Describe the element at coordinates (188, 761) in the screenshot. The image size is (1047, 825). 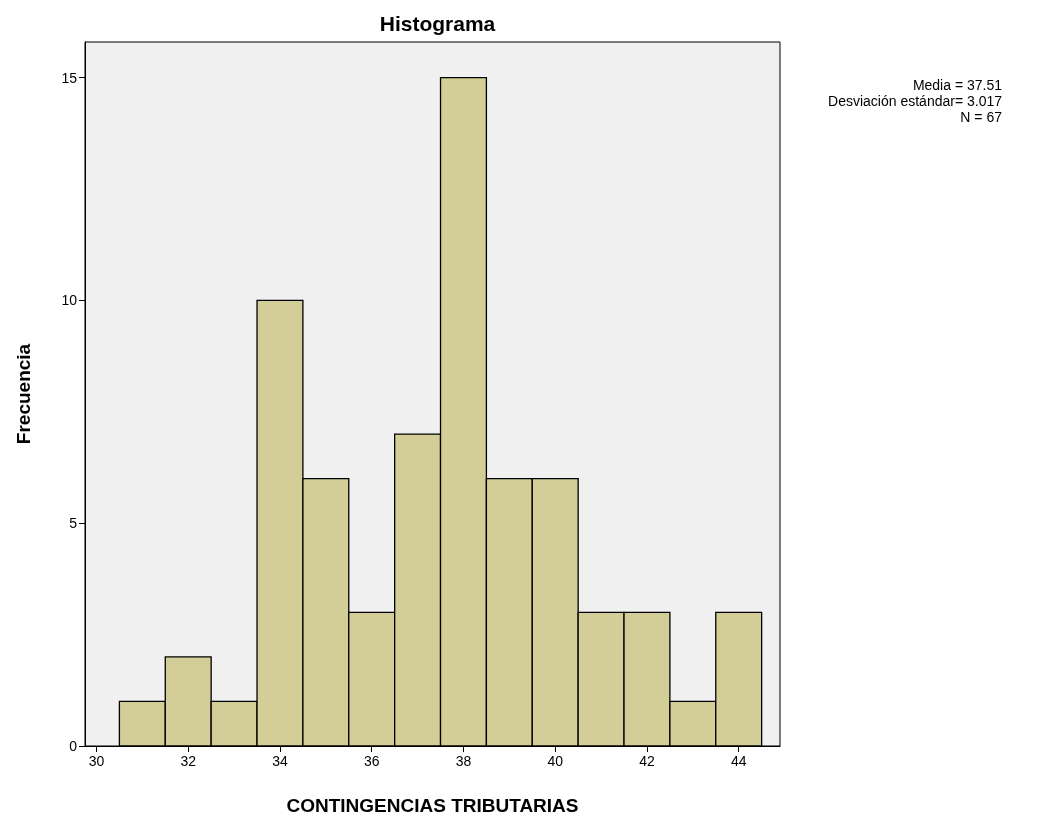
I see `x-tick-label: 32` at that location.